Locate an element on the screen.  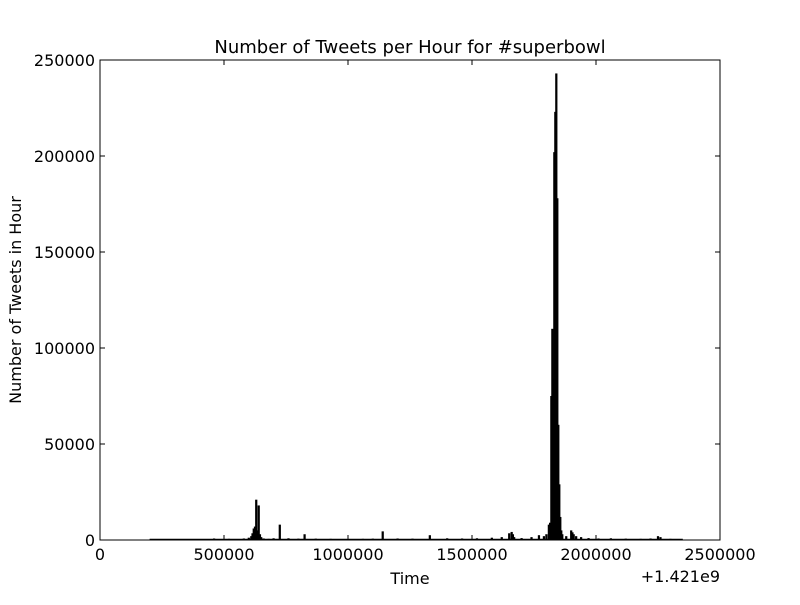
y-tick-label: 250000 is located at coordinates (64, 60).